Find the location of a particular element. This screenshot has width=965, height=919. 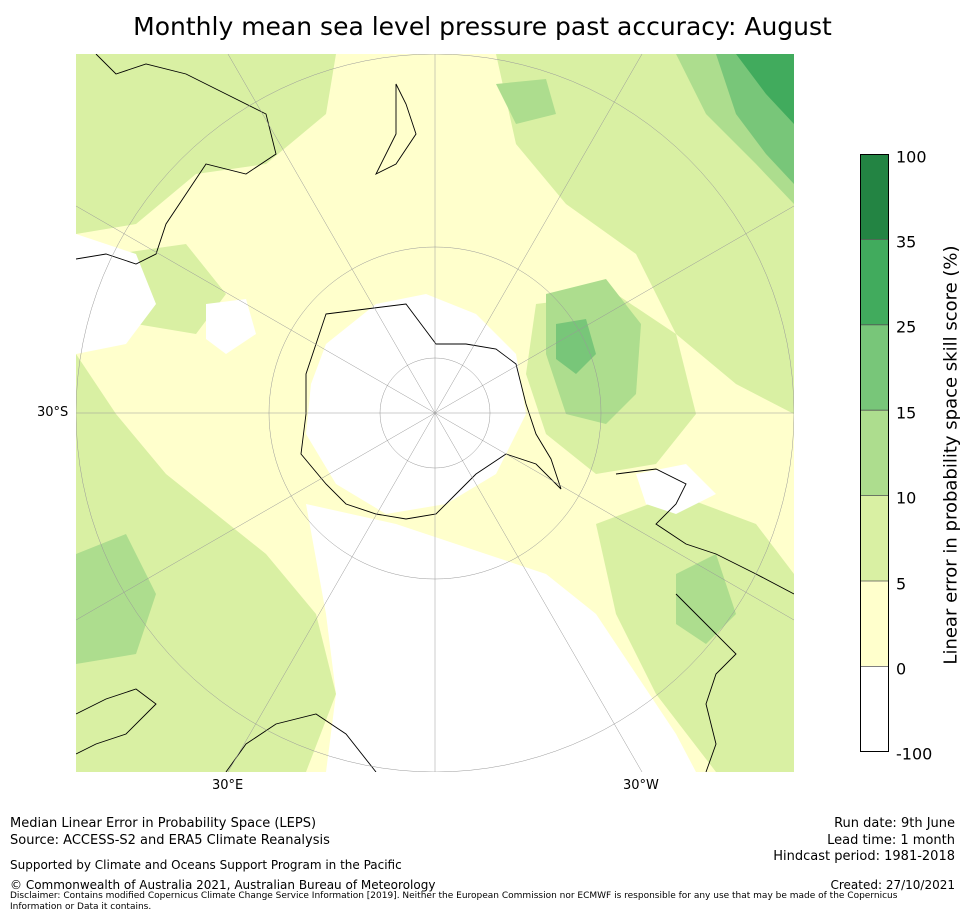

colorbar is located at coordinates (874, 453).